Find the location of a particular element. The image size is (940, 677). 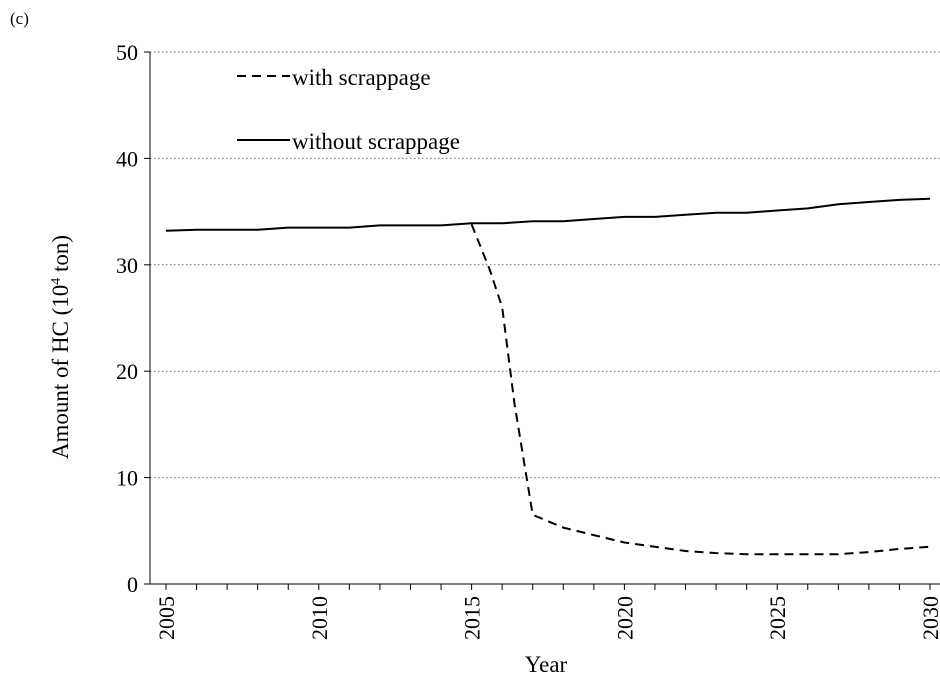

panel-label: (c) is located at coordinates (19, 18).